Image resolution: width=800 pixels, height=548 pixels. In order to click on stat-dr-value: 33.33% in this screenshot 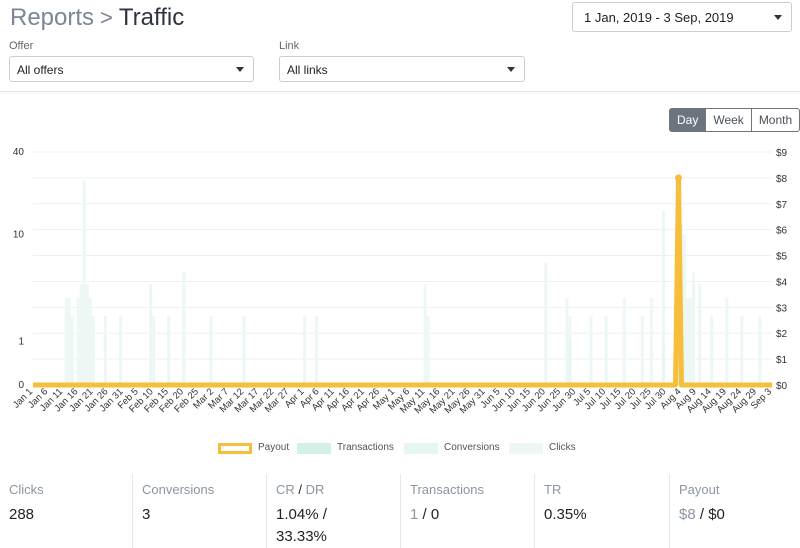, I will do `click(301, 536)`.